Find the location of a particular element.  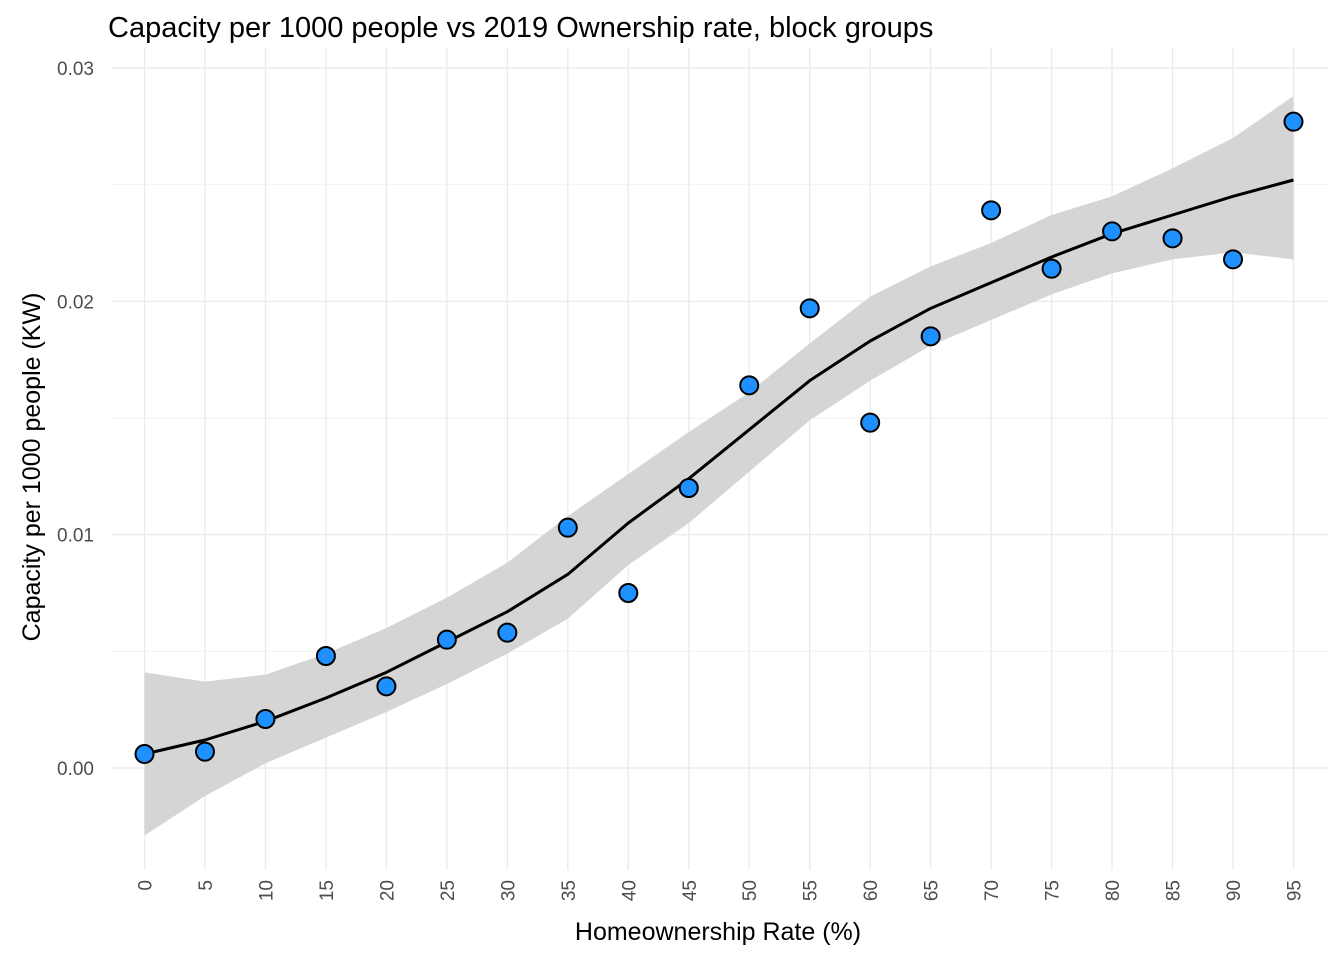

x-tick-label: 10 is located at coordinates (266, 890).